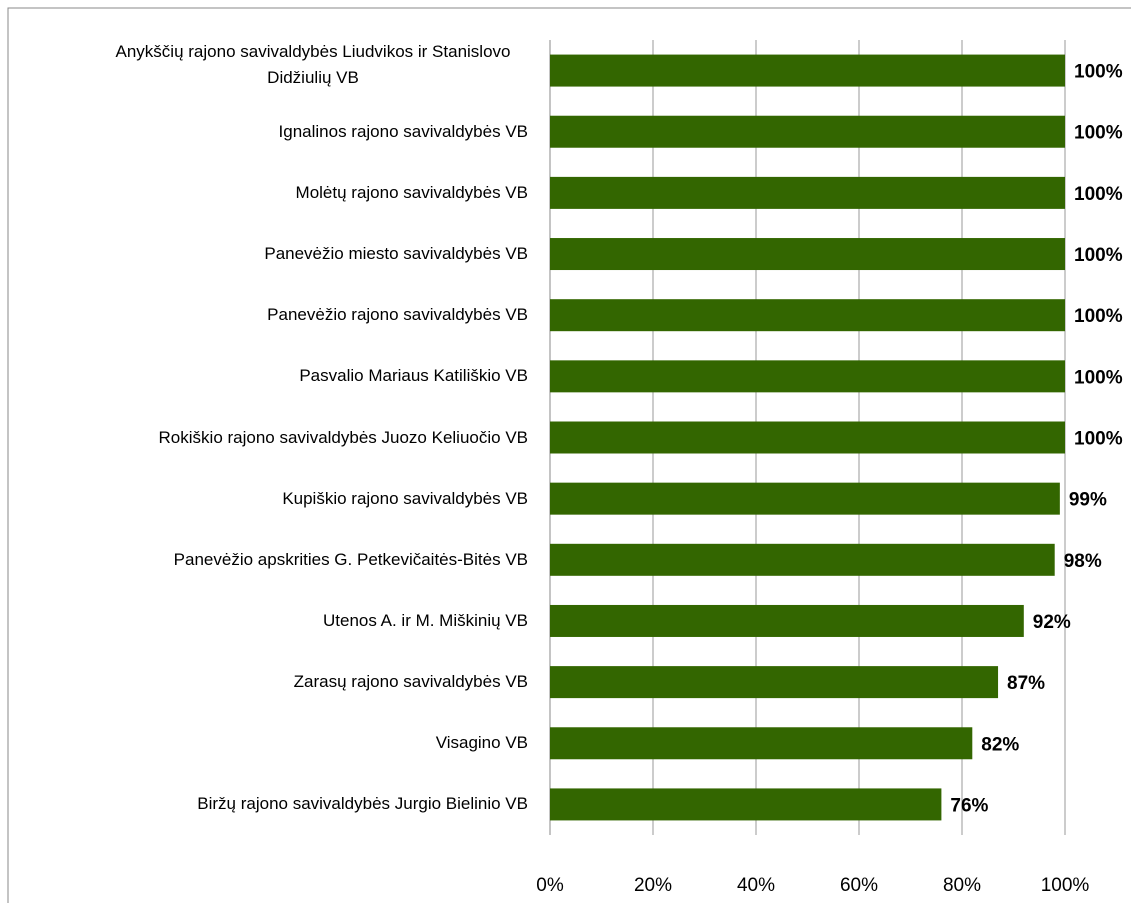  I want to click on category-label-box: Panevėžio miesto savivaldybės VB, so click(264, 254).